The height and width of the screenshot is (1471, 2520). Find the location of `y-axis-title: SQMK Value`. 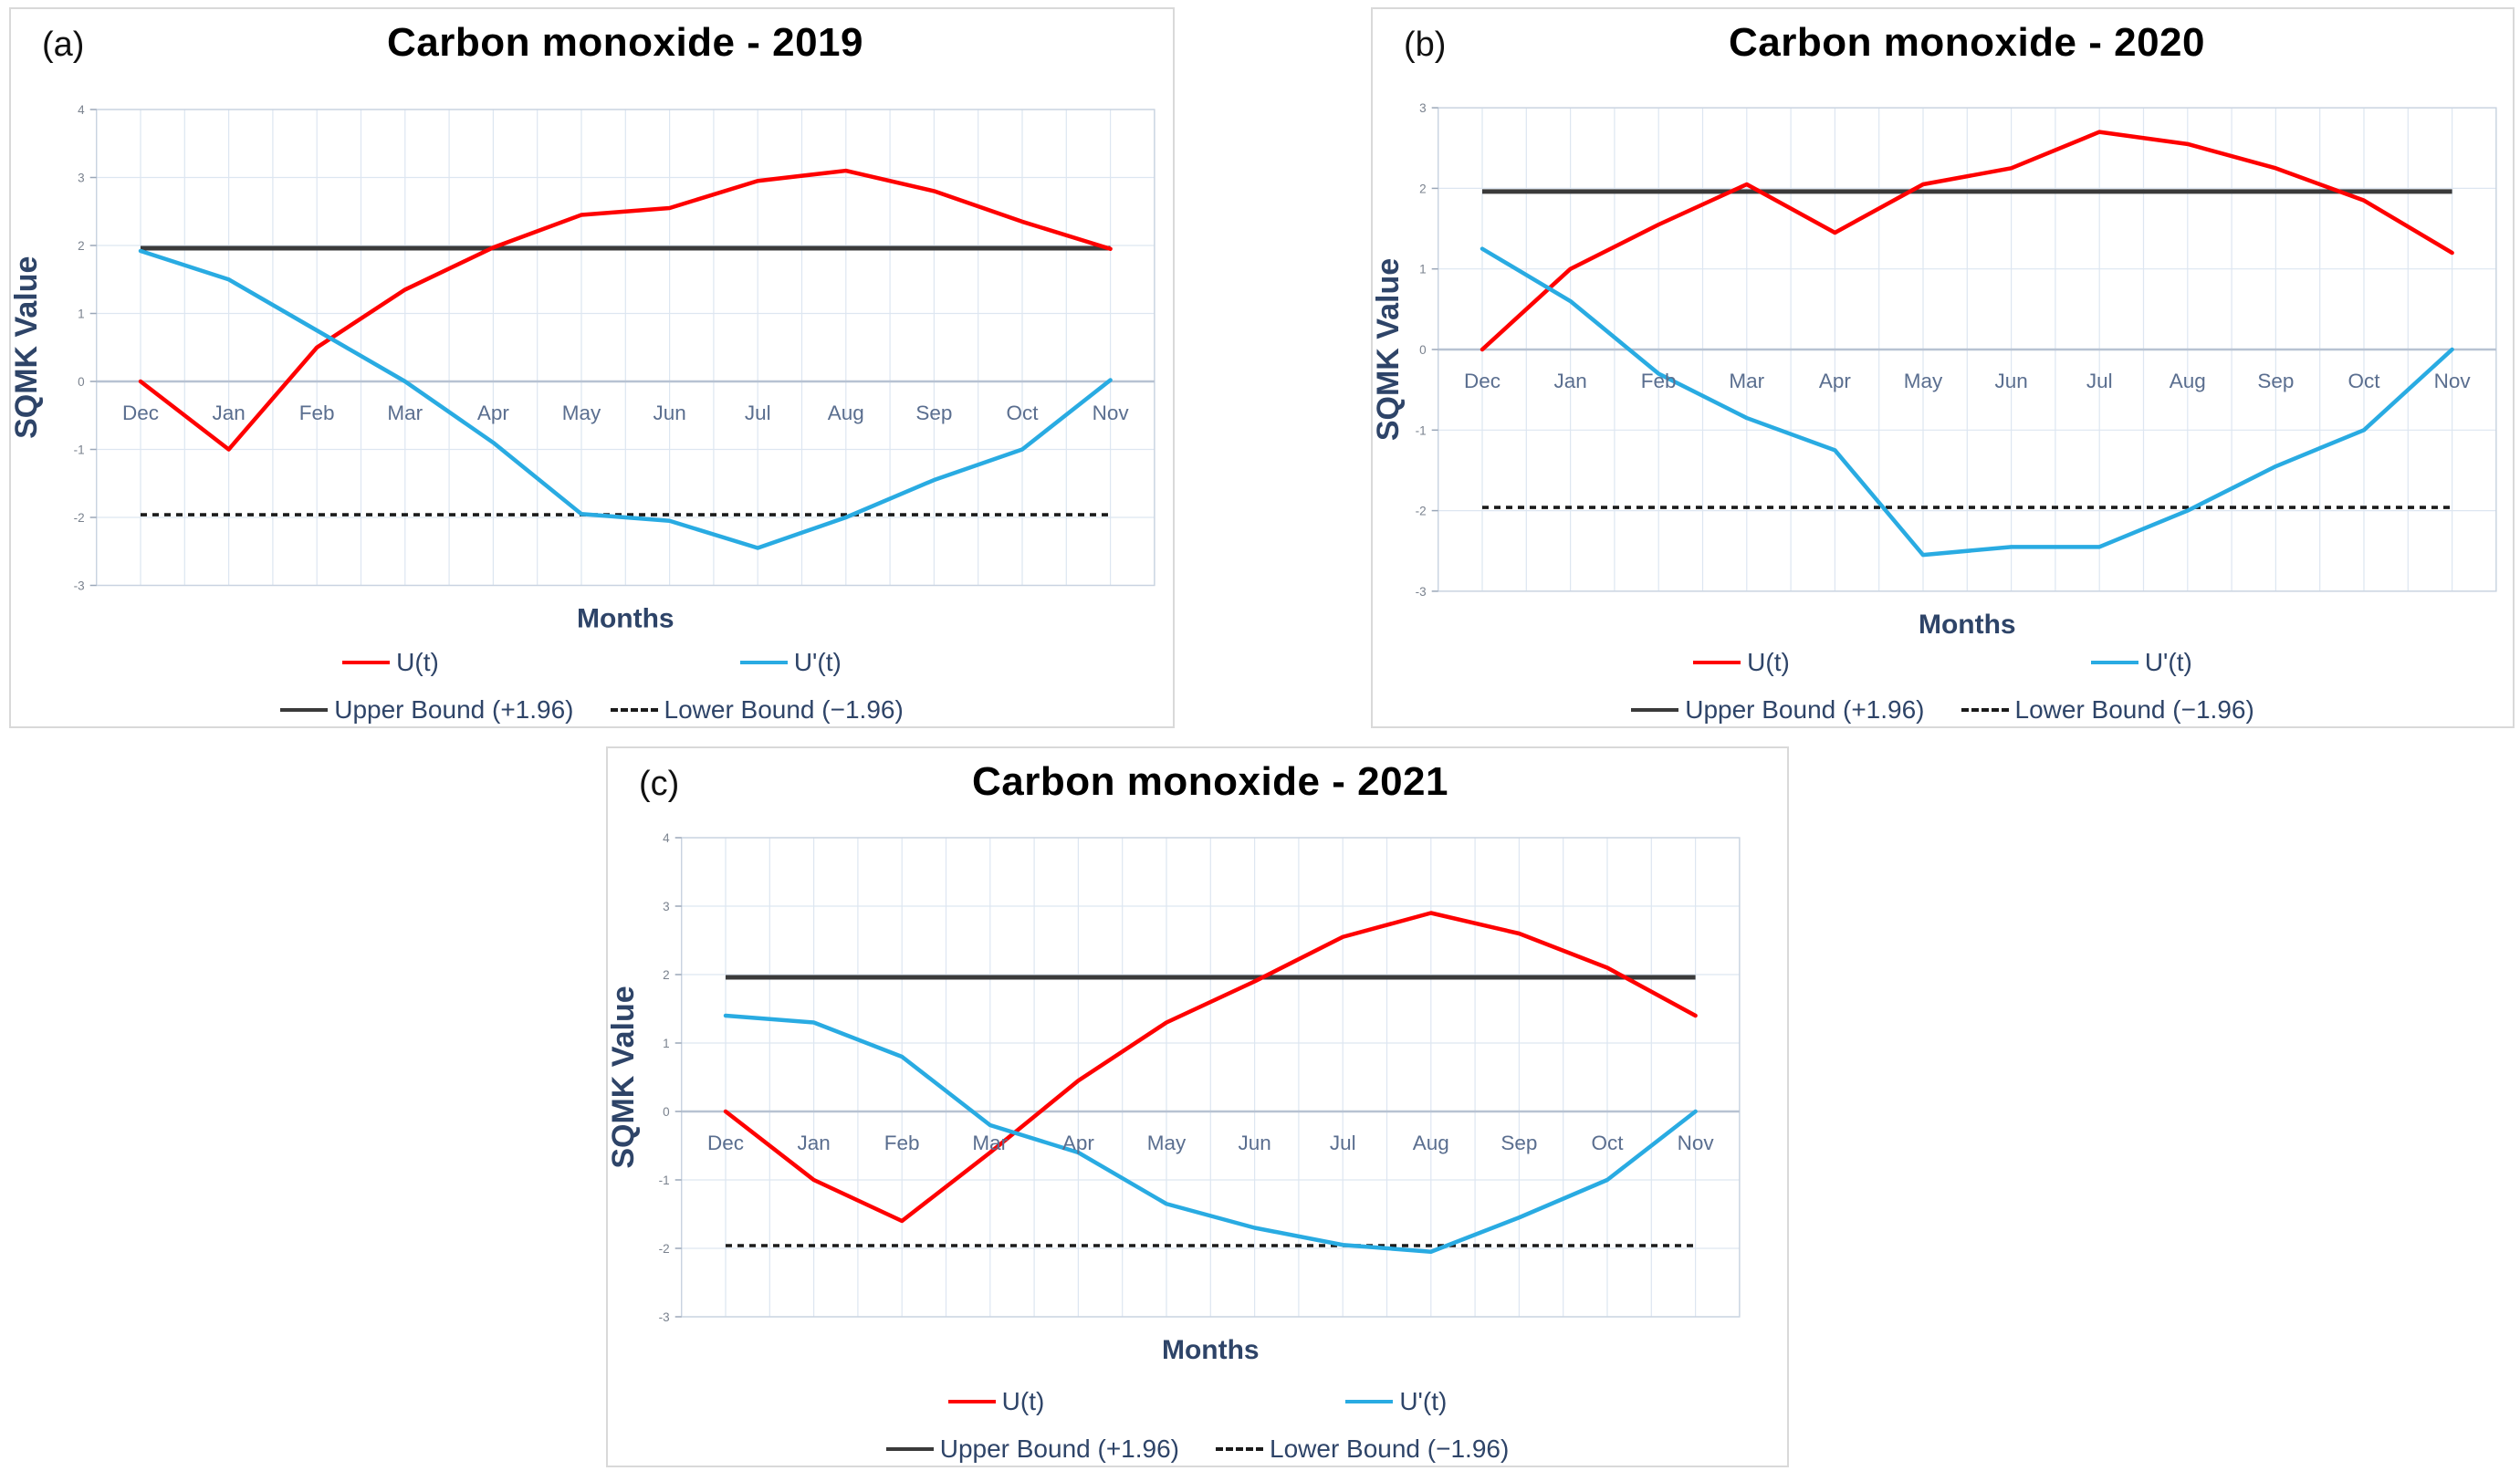

y-axis-title: SQMK Value is located at coordinates (624, 1077).